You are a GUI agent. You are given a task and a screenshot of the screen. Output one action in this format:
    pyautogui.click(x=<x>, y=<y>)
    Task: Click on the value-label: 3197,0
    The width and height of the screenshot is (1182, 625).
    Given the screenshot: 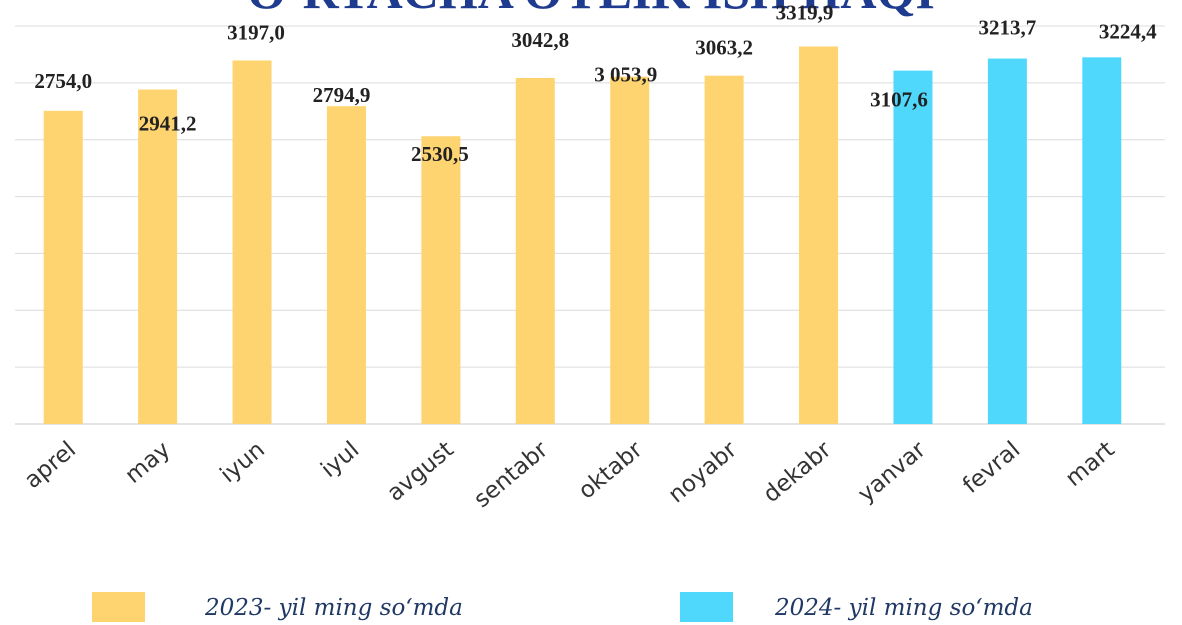 What is the action you would take?
    pyautogui.click(x=256, y=32)
    